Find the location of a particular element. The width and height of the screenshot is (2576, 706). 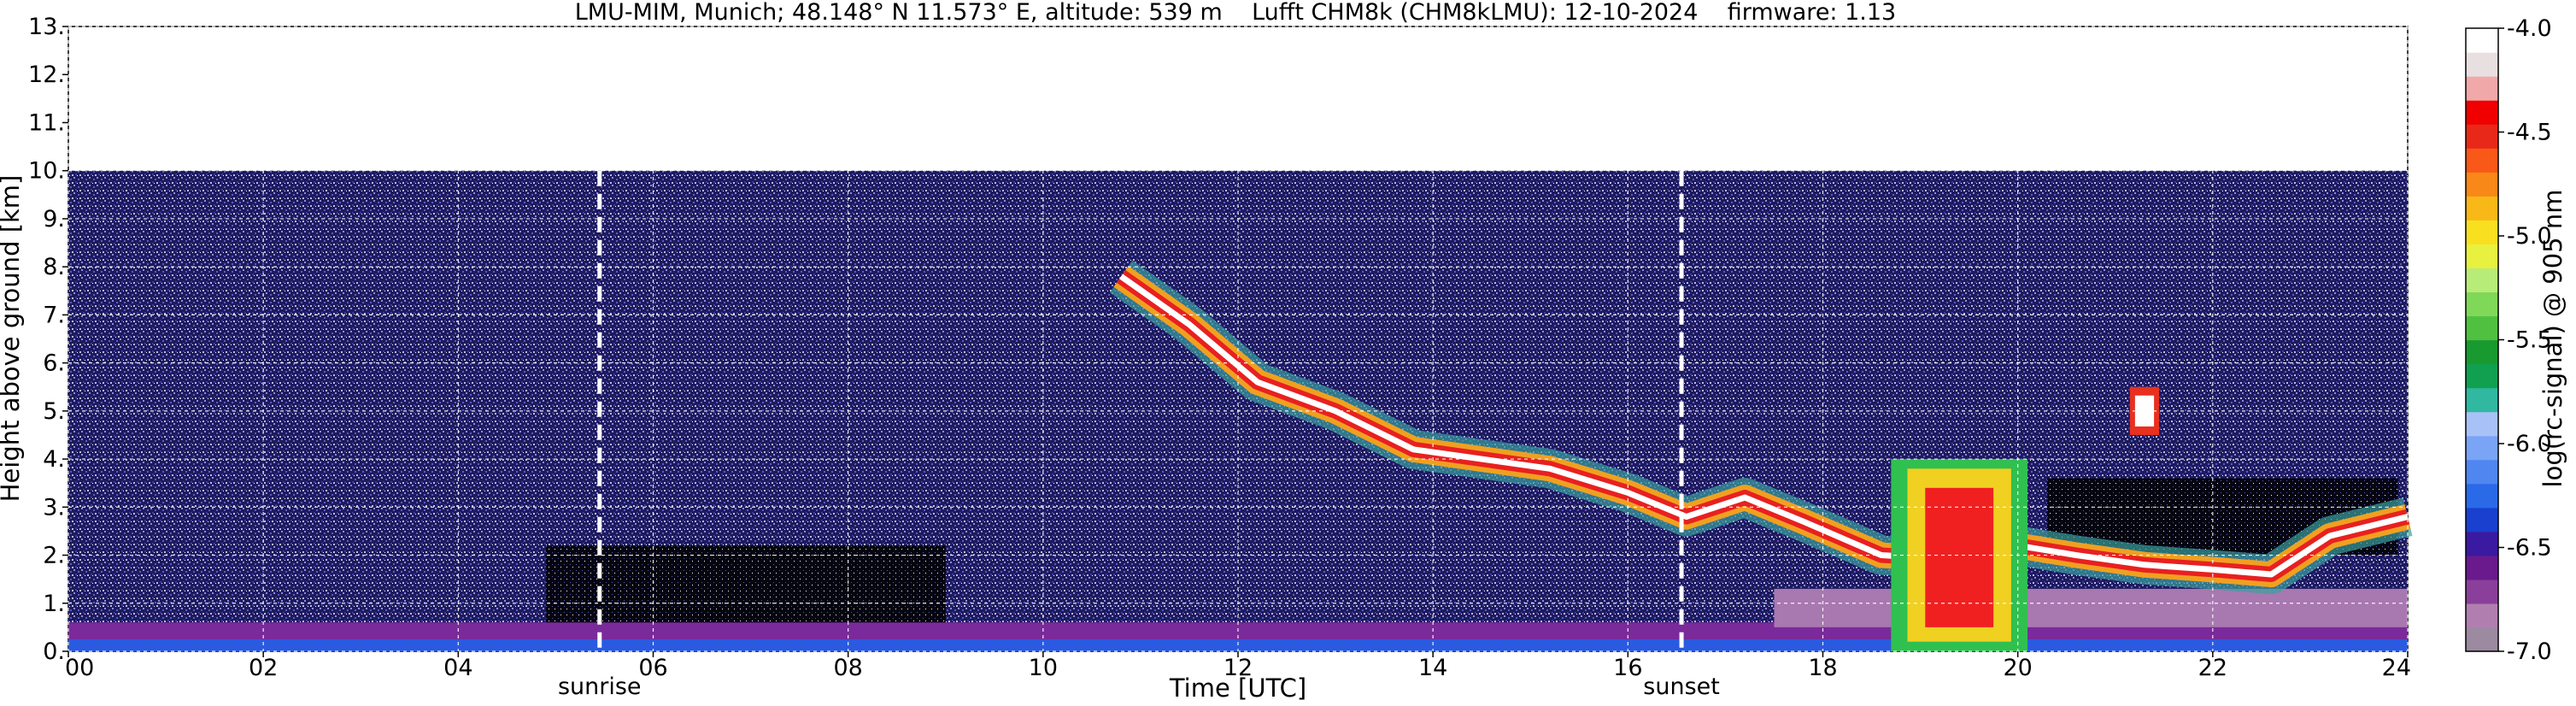

evening-aerosol-layer is located at coordinates (2091, 607).